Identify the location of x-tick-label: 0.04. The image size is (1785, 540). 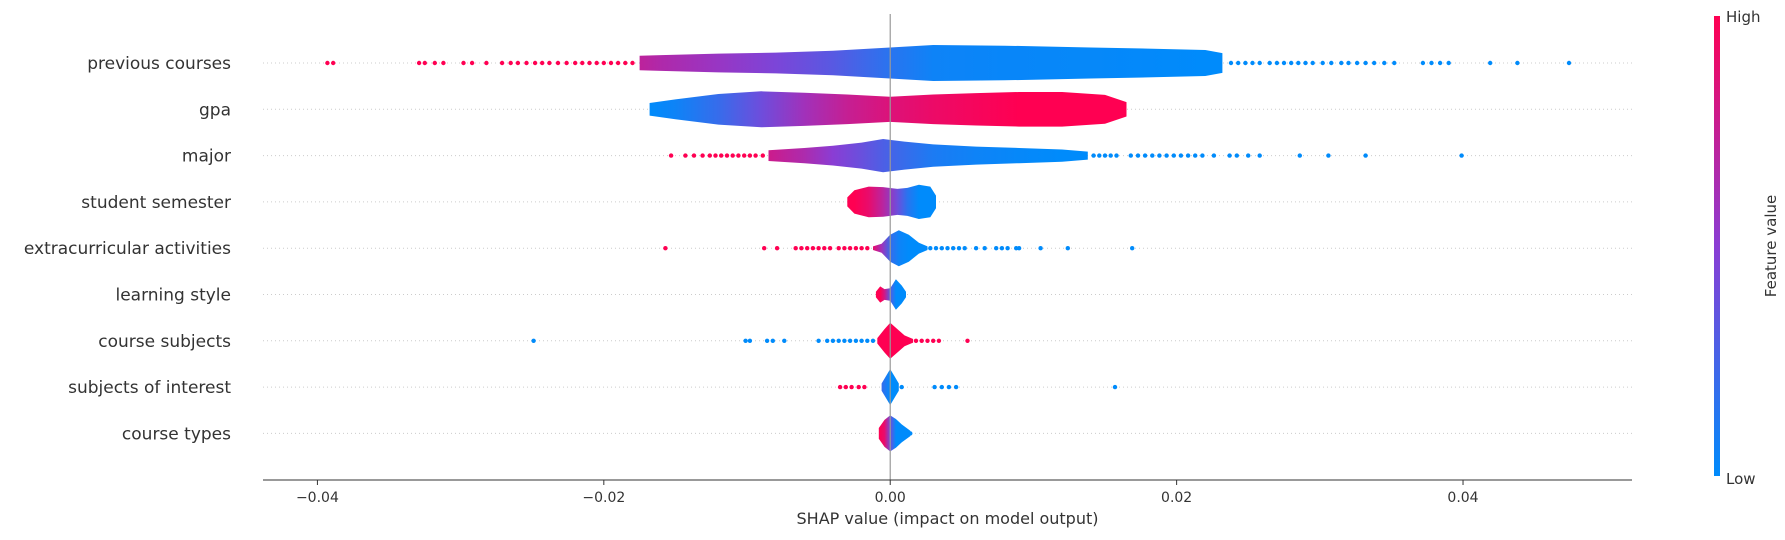
(1462, 498).